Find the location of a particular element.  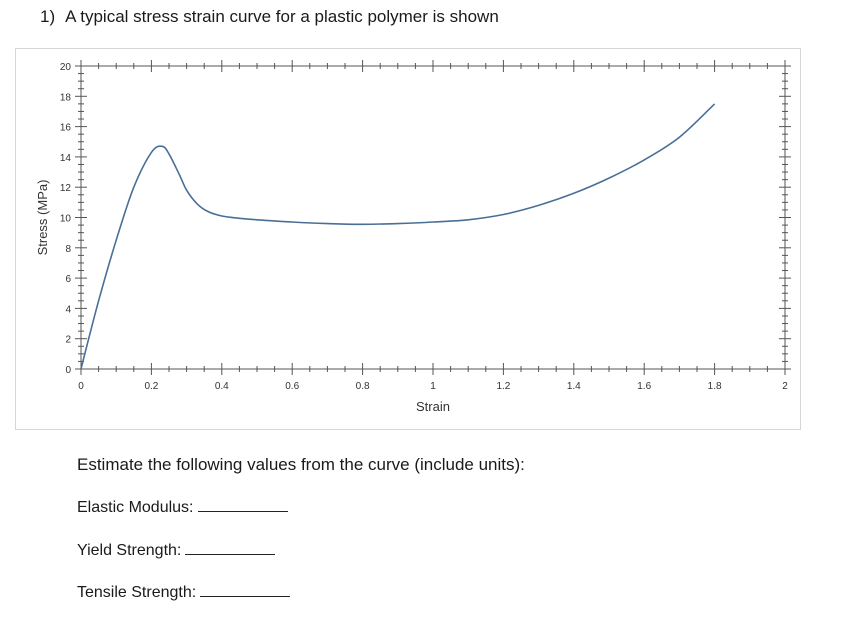

x-tick-label: 0 is located at coordinates (81, 386).